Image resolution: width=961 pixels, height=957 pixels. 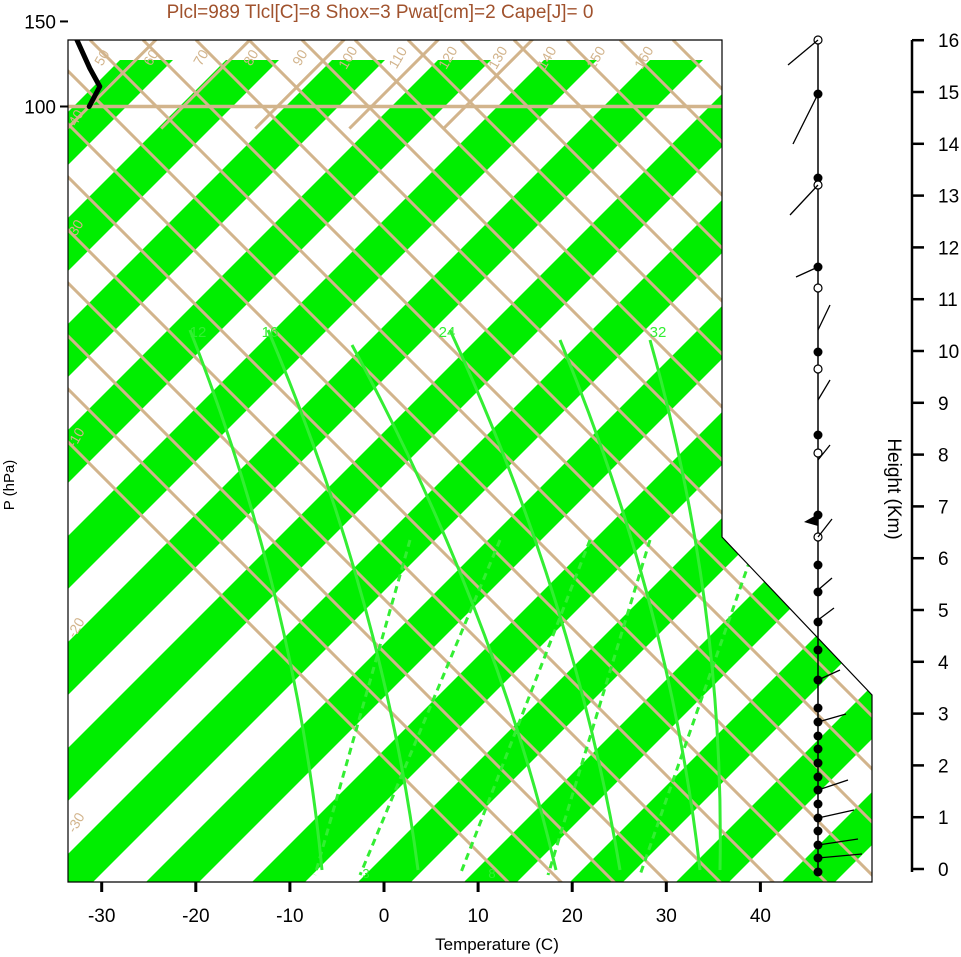 I want to click on mixing-ratio-label: 16, so click(x=270, y=332).